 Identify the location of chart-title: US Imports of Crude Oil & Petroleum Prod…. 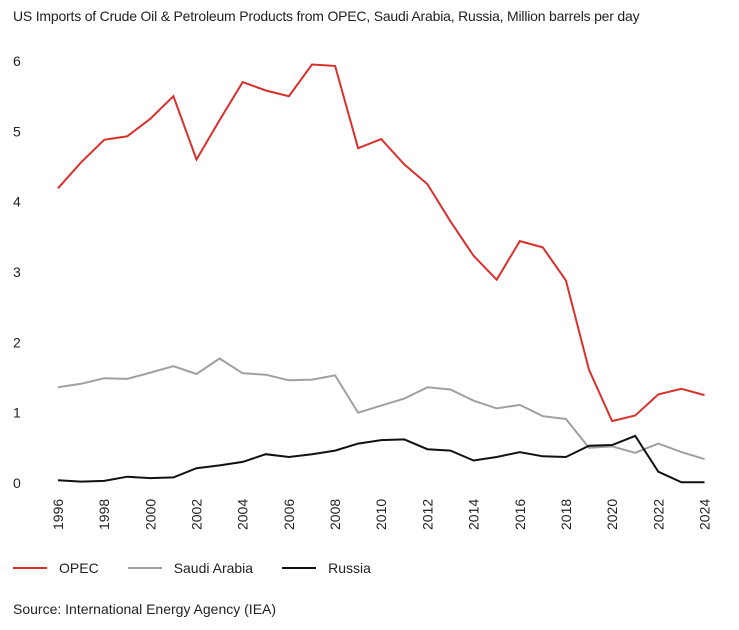
(326, 16).